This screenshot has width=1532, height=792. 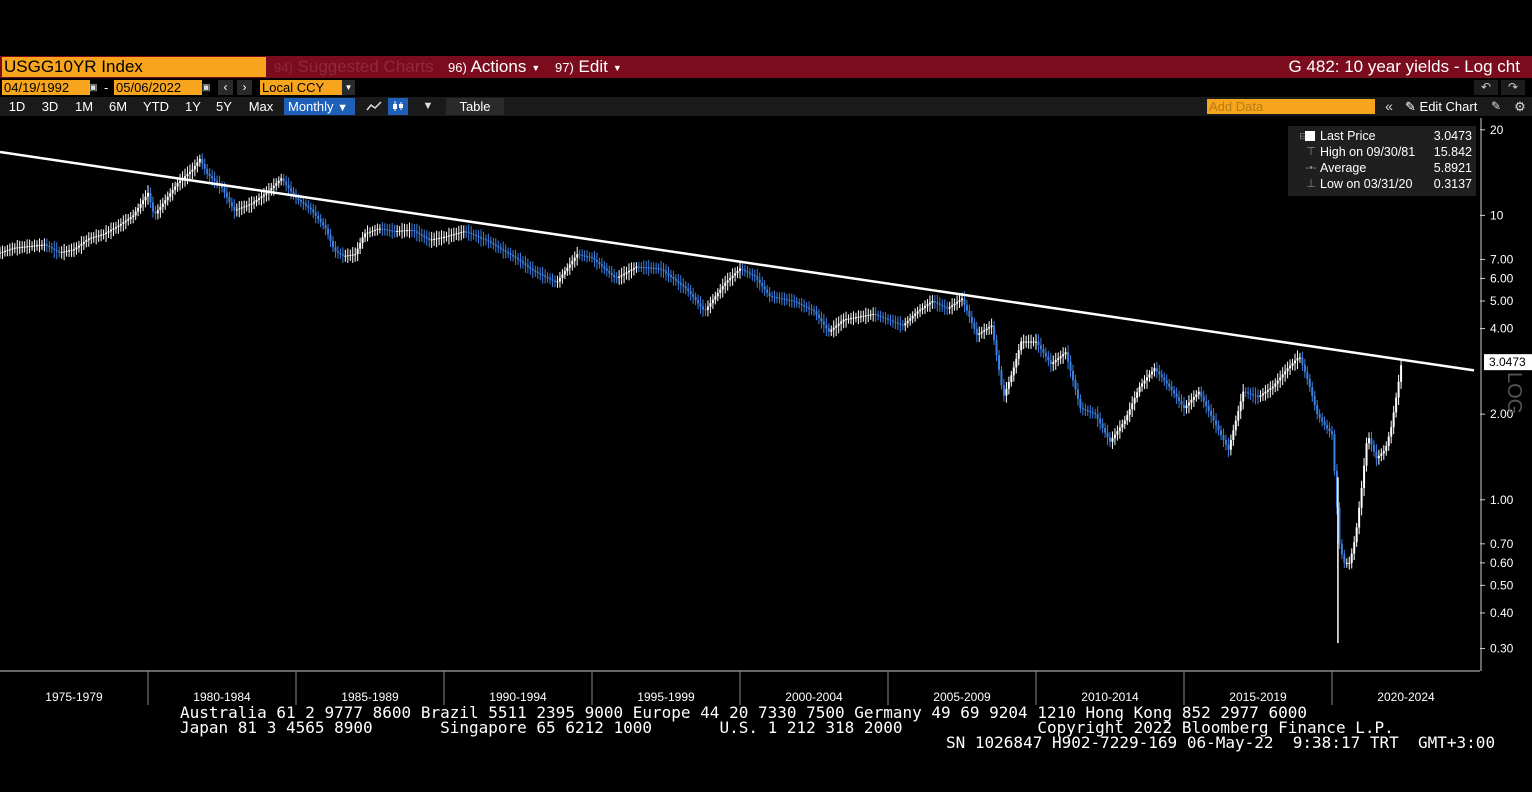 I want to click on collapse-box-icon: ⊟, so click(x=1303, y=136).